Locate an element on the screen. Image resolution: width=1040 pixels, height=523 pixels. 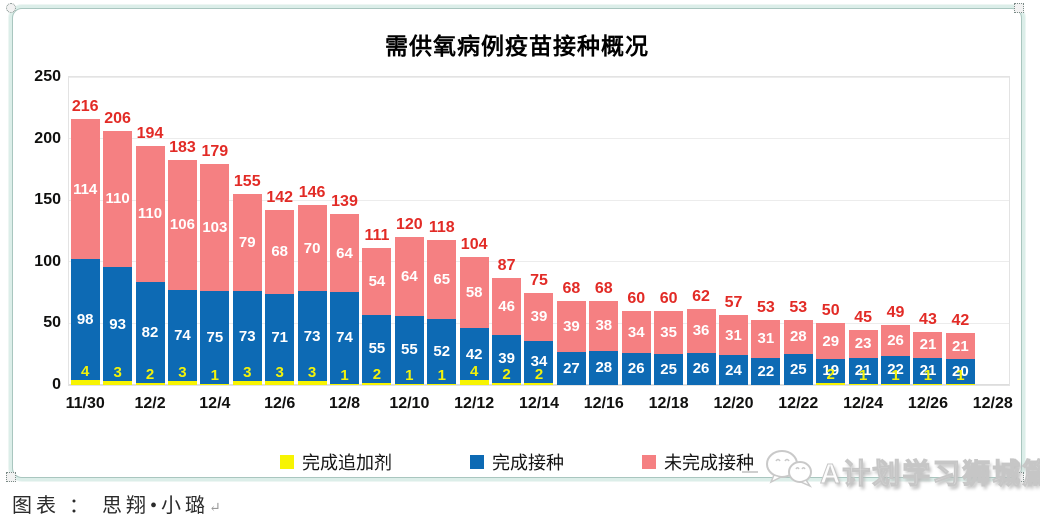
segment-unvaccinated-label: 64 is located at coordinates (344, 253).